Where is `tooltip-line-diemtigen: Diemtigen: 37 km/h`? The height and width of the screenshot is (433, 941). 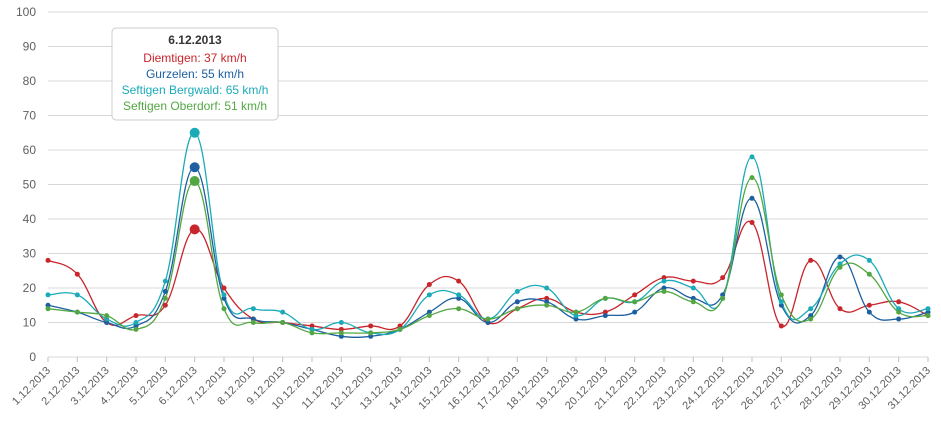
tooltip-line-diemtigen: Diemtigen: 37 km/h is located at coordinates (194, 58).